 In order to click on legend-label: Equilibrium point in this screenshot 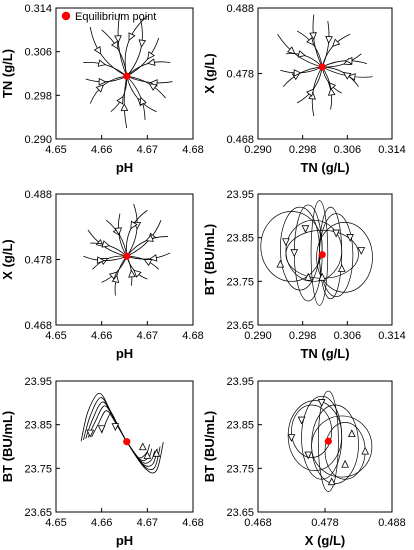, I will do `click(115, 17)`.